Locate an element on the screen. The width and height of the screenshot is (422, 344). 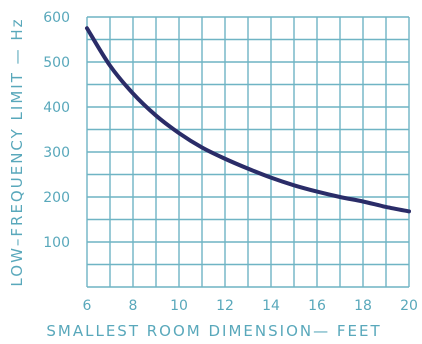
x-tick-label: 14 is located at coordinates (271, 306).